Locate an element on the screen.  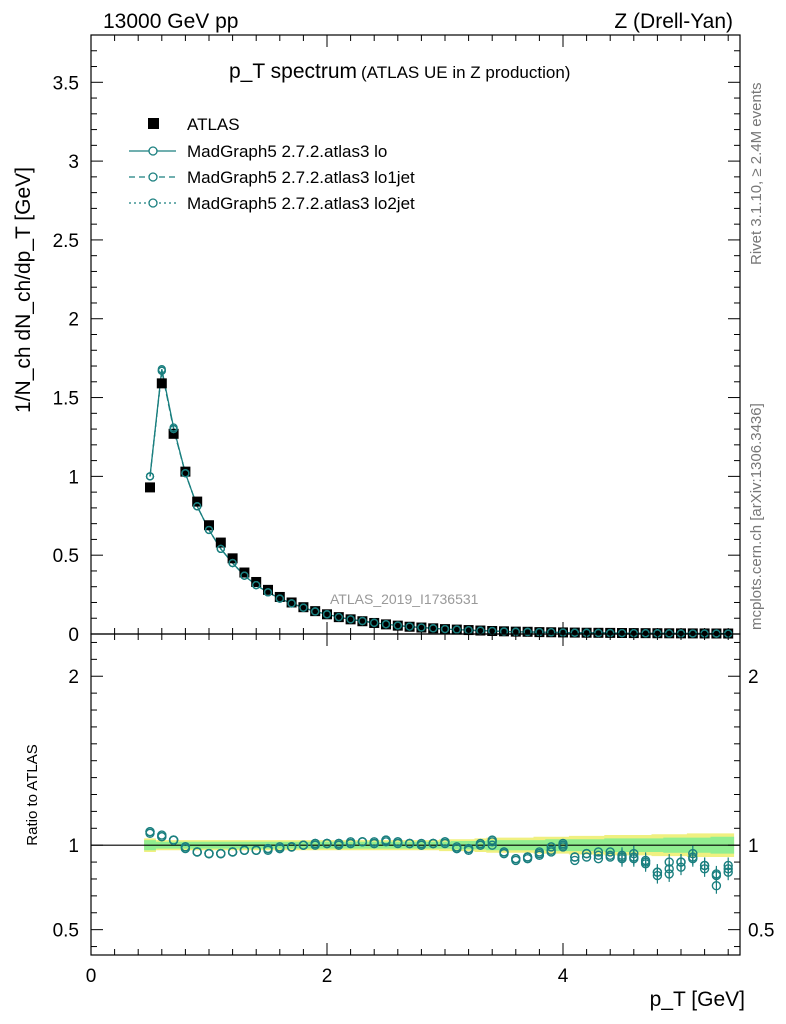
watermark: ATLAS_2019_I1736531 is located at coordinates (404, 599).